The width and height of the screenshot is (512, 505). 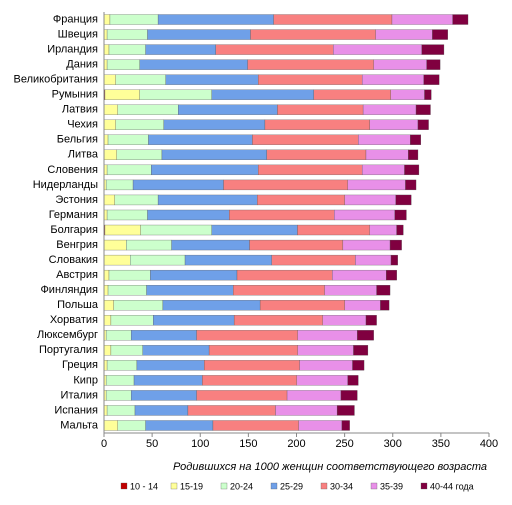 What do you see at coordinates (76, 200) in the screenshot?
I see `y-tick-label: Эстония` at bounding box center [76, 200].